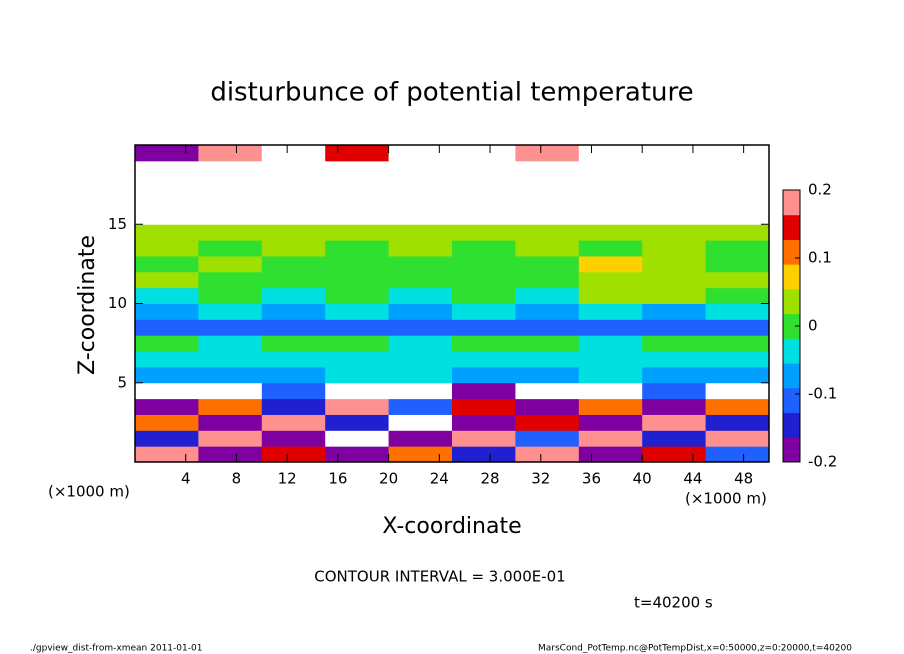  What do you see at coordinates (451, 93) in the screenshot?
I see `chart-title: disturbunce of potential temperature` at bounding box center [451, 93].